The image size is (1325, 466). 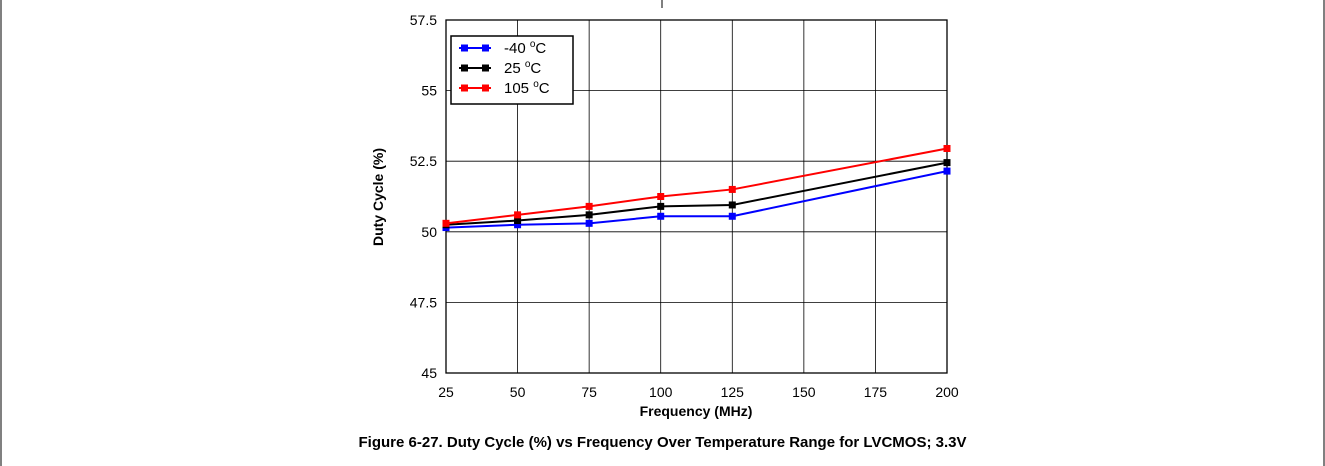 I want to click on x-tick-label: 50, so click(x=518, y=392).